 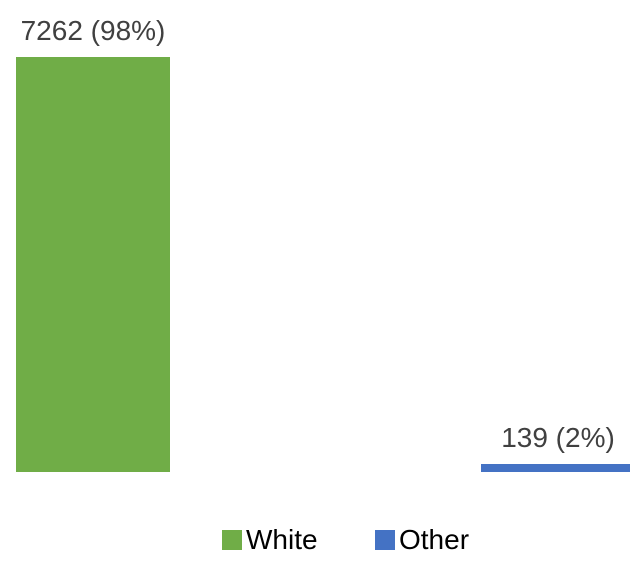 What do you see at coordinates (385, 540) in the screenshot?
I see `legend-swatch-other` at bounding box center [385, 540].